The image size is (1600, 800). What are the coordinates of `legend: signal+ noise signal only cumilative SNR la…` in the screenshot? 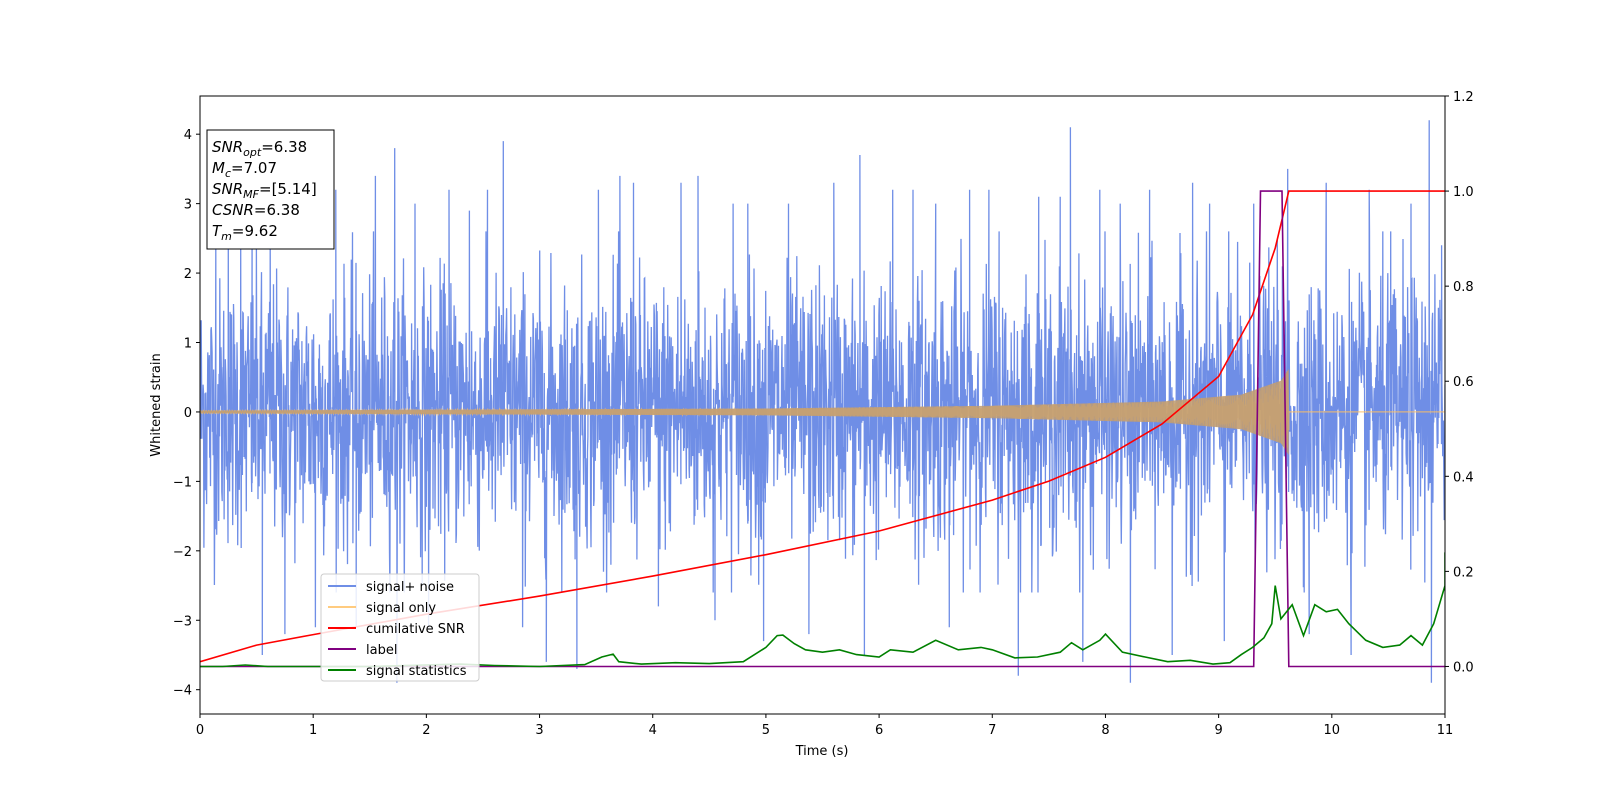 It's located at (400, 627).